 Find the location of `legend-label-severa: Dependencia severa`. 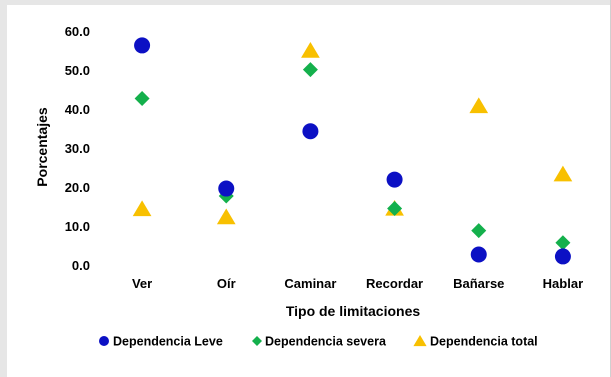

legend-label-severa: Dependencia severa is located at coordinates (326, 342).